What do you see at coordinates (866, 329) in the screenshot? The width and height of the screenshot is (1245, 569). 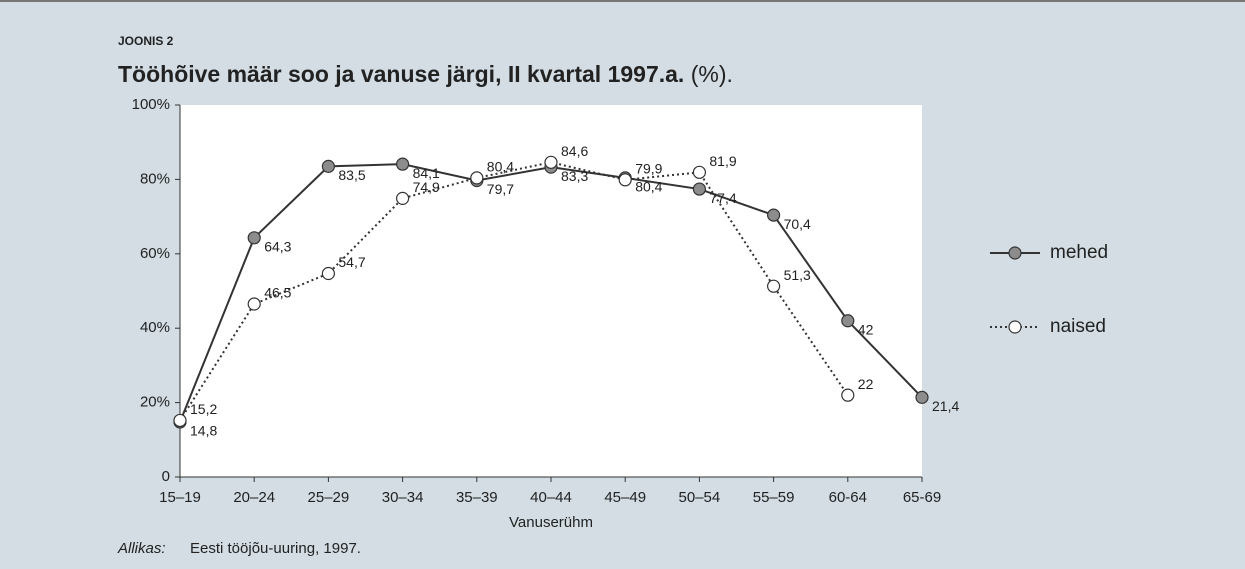 I see `data-label: 42` at bounding box center [866, 329].